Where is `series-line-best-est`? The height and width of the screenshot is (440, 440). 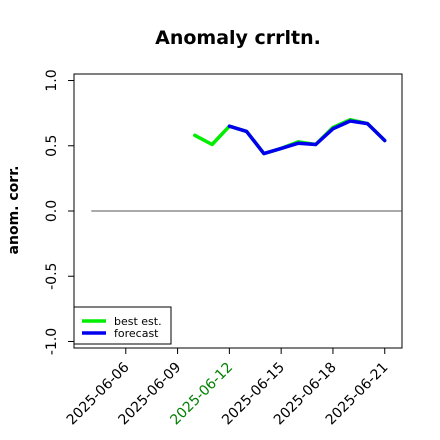 series-line-best-est is located at coordinates (290, 136).